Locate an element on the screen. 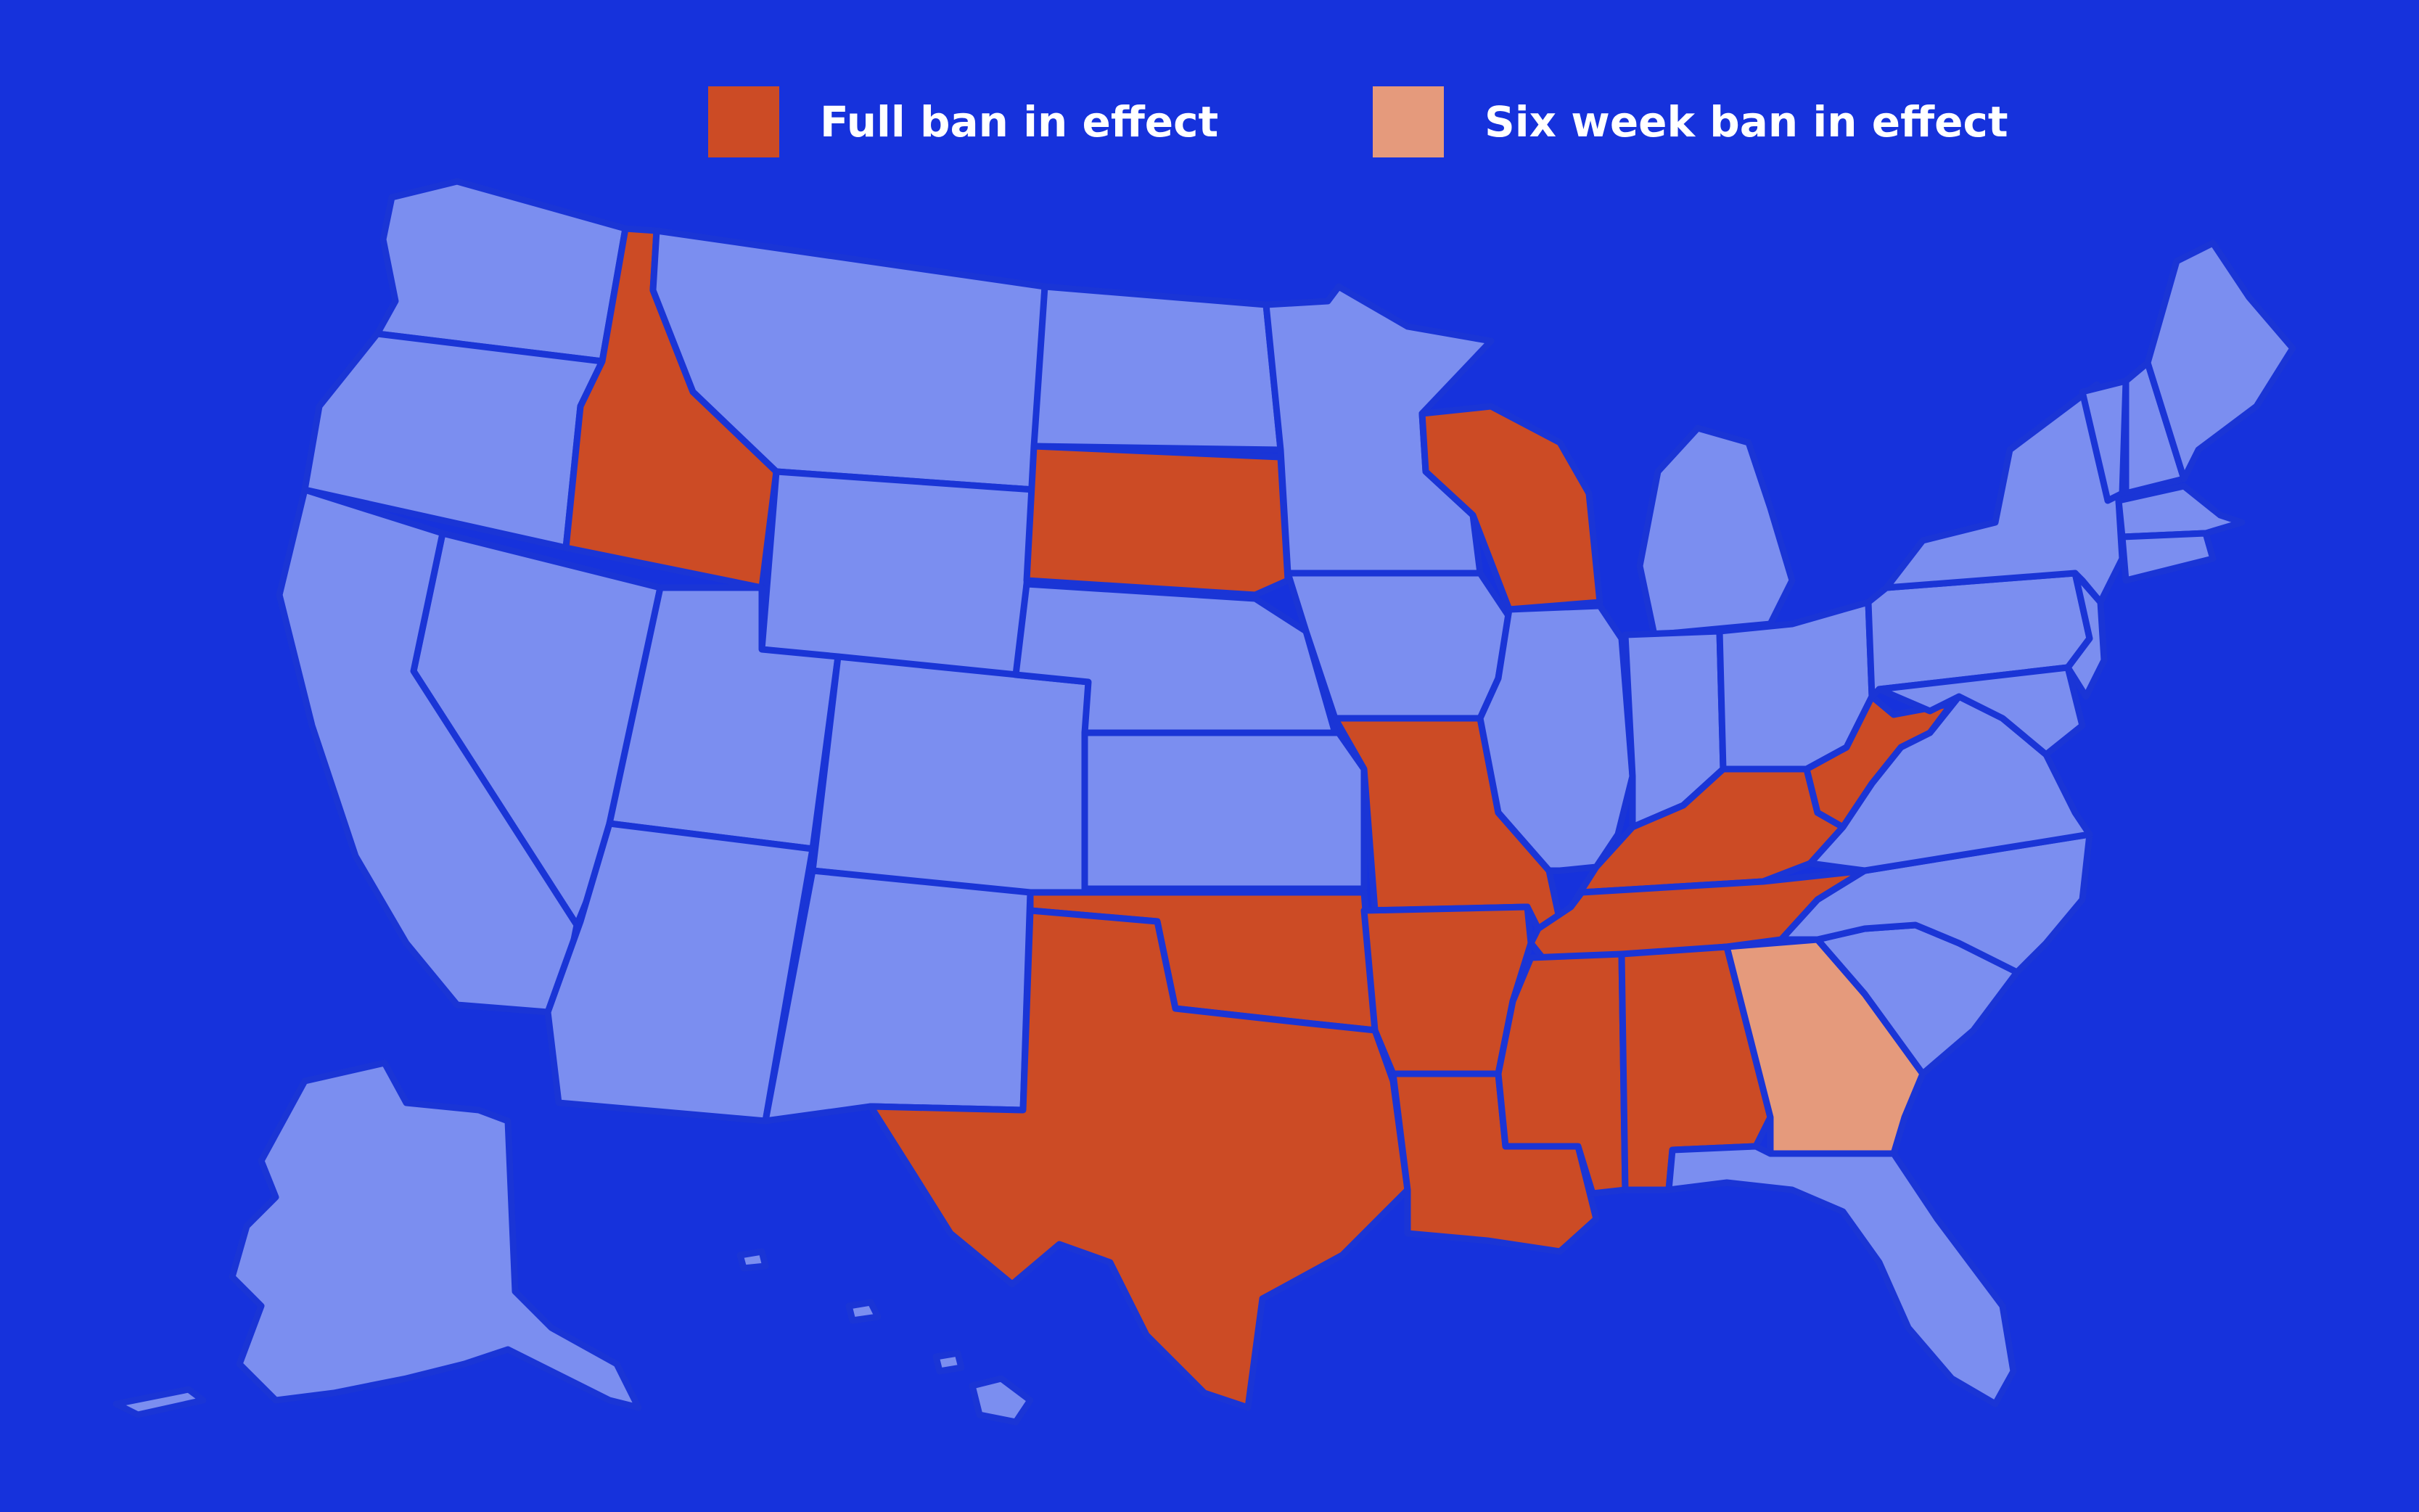 This screenshot has width=2419, height=1512. state-wy is located at coordinates (898, 575).